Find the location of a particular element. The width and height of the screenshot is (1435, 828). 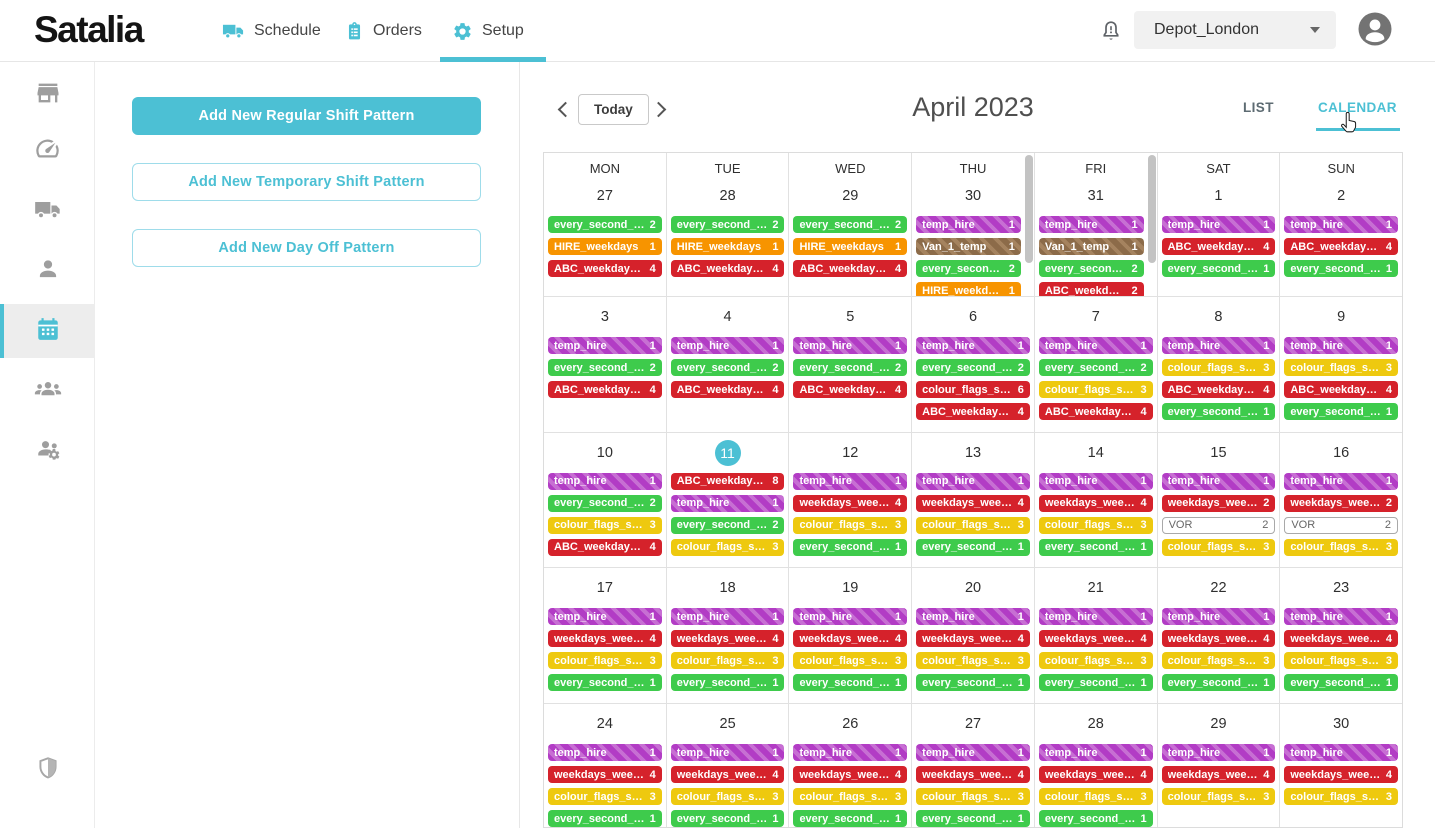

sidebar-item-manage-users is located at coordinates (47, 451).